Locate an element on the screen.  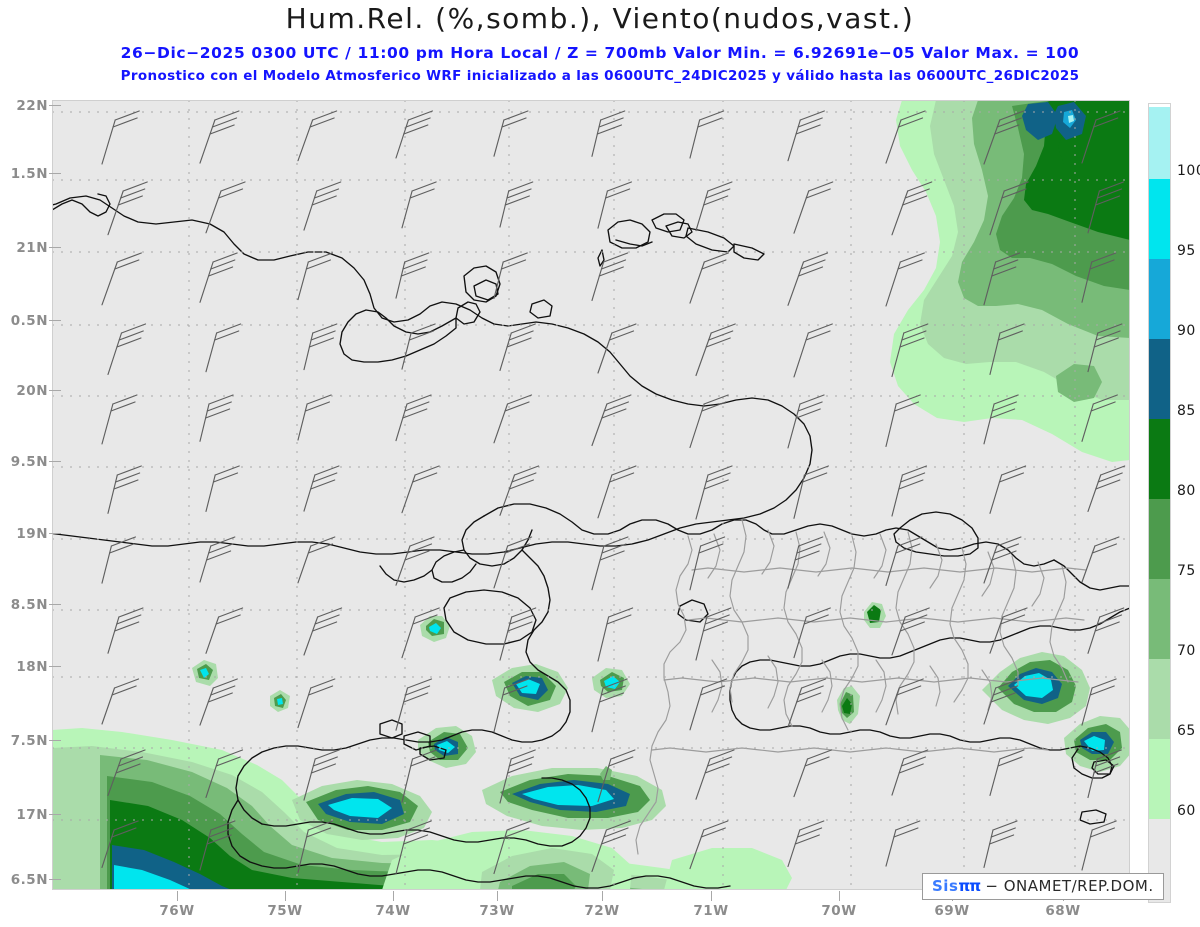
longitude-tick-0: 76W is located at coordinates (177, 911).